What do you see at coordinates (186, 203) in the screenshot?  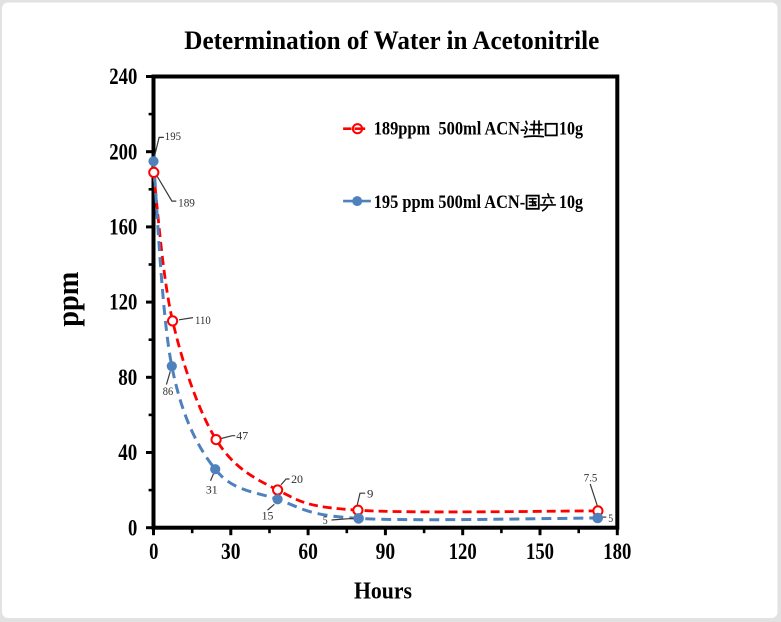 I see `svg-text: 189` at bounding box center [186, 203].